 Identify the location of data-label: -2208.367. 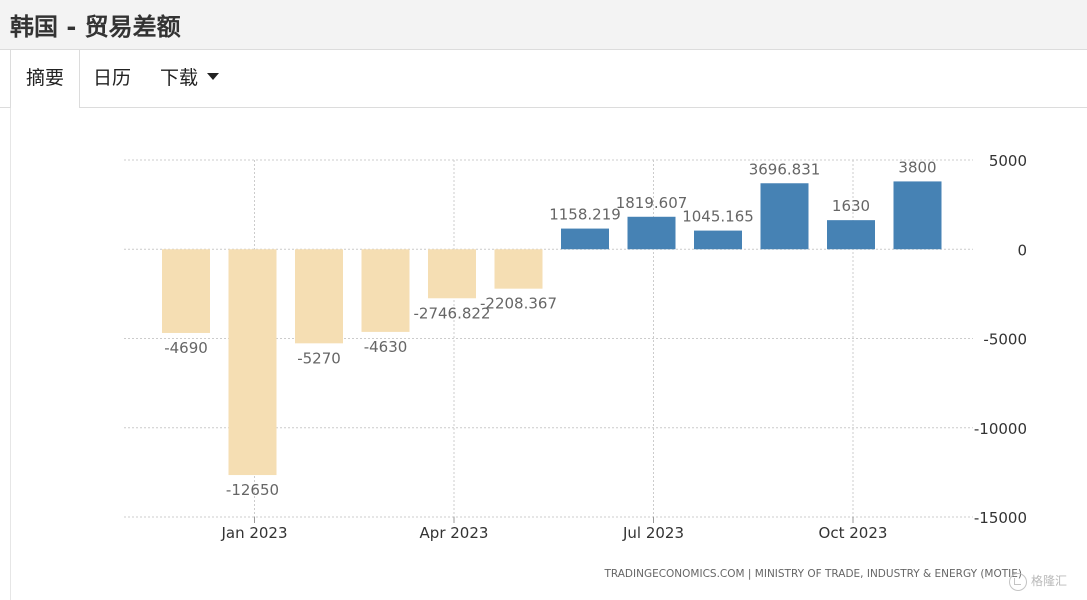
(518, 304).